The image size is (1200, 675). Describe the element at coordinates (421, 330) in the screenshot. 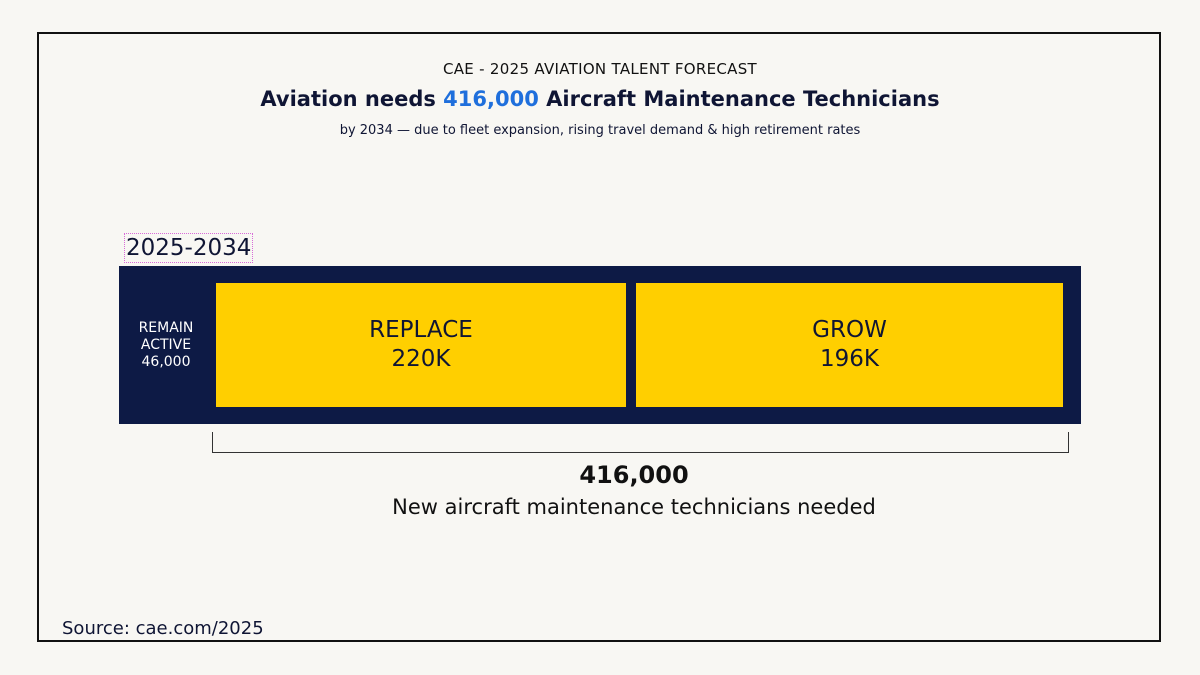

I see `segment-replace-label: REPLACE` at that location.